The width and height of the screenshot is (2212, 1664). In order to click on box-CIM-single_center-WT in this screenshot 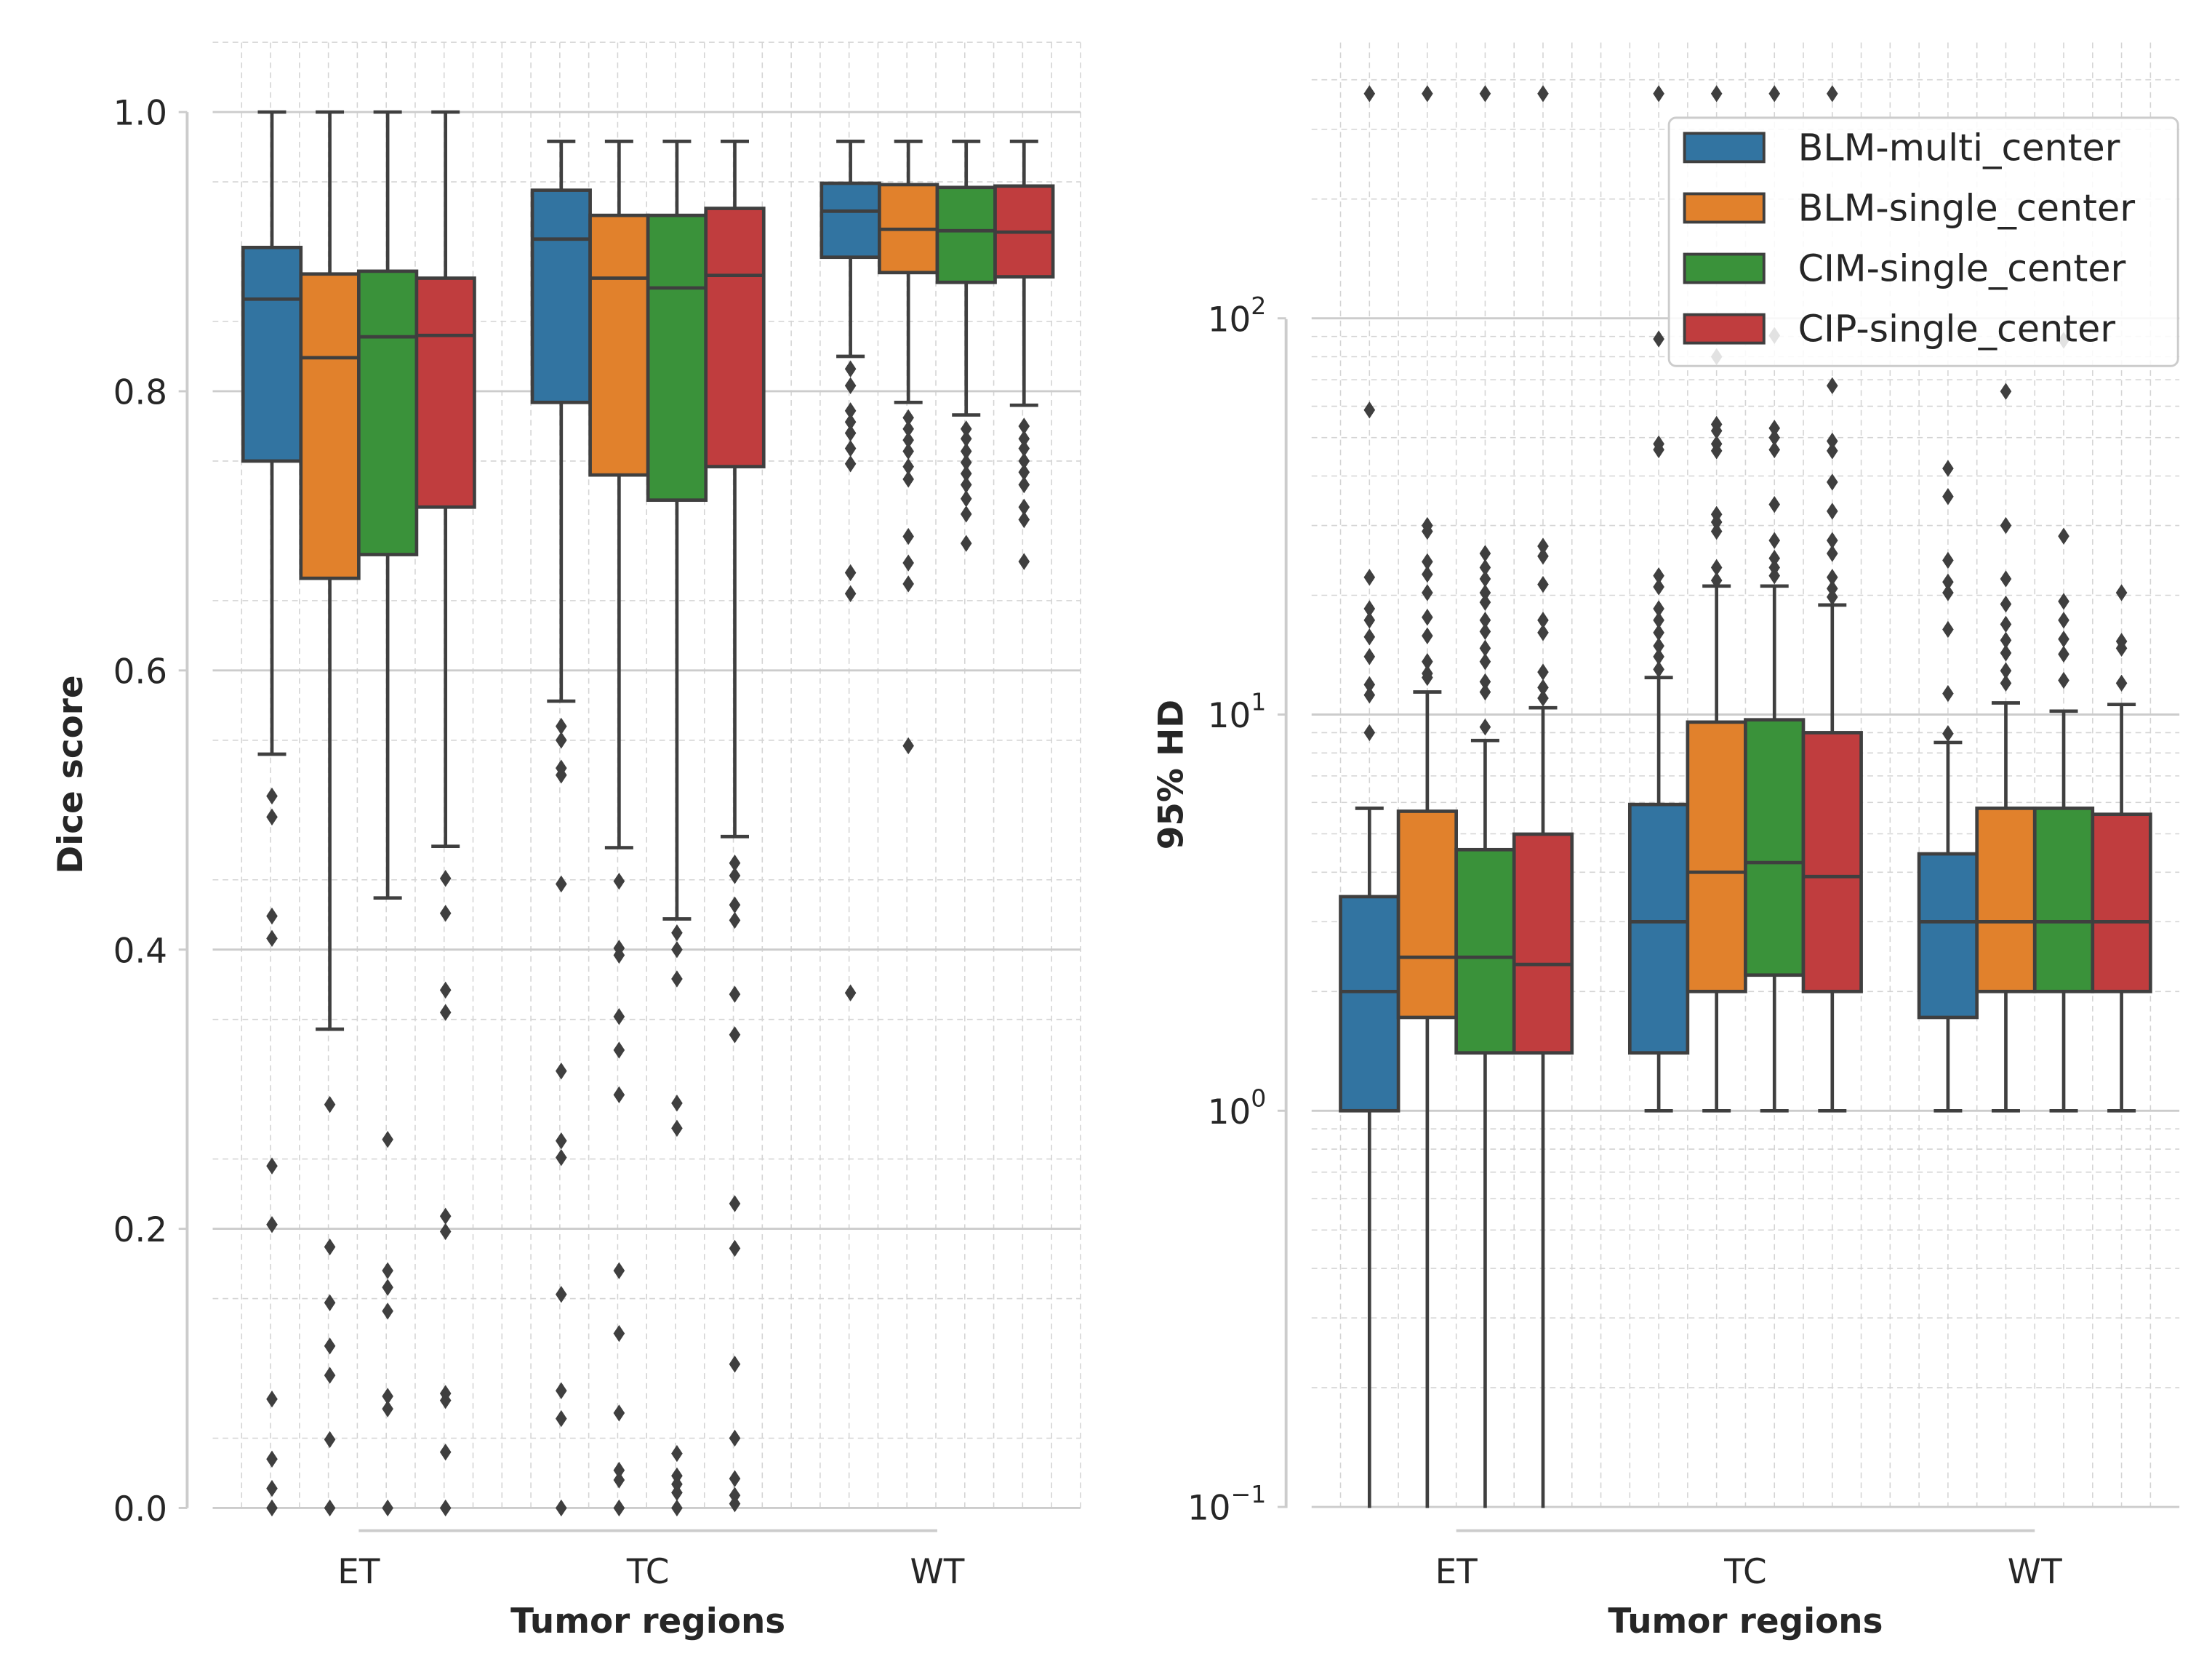, I will do `click(2063, 722)`.